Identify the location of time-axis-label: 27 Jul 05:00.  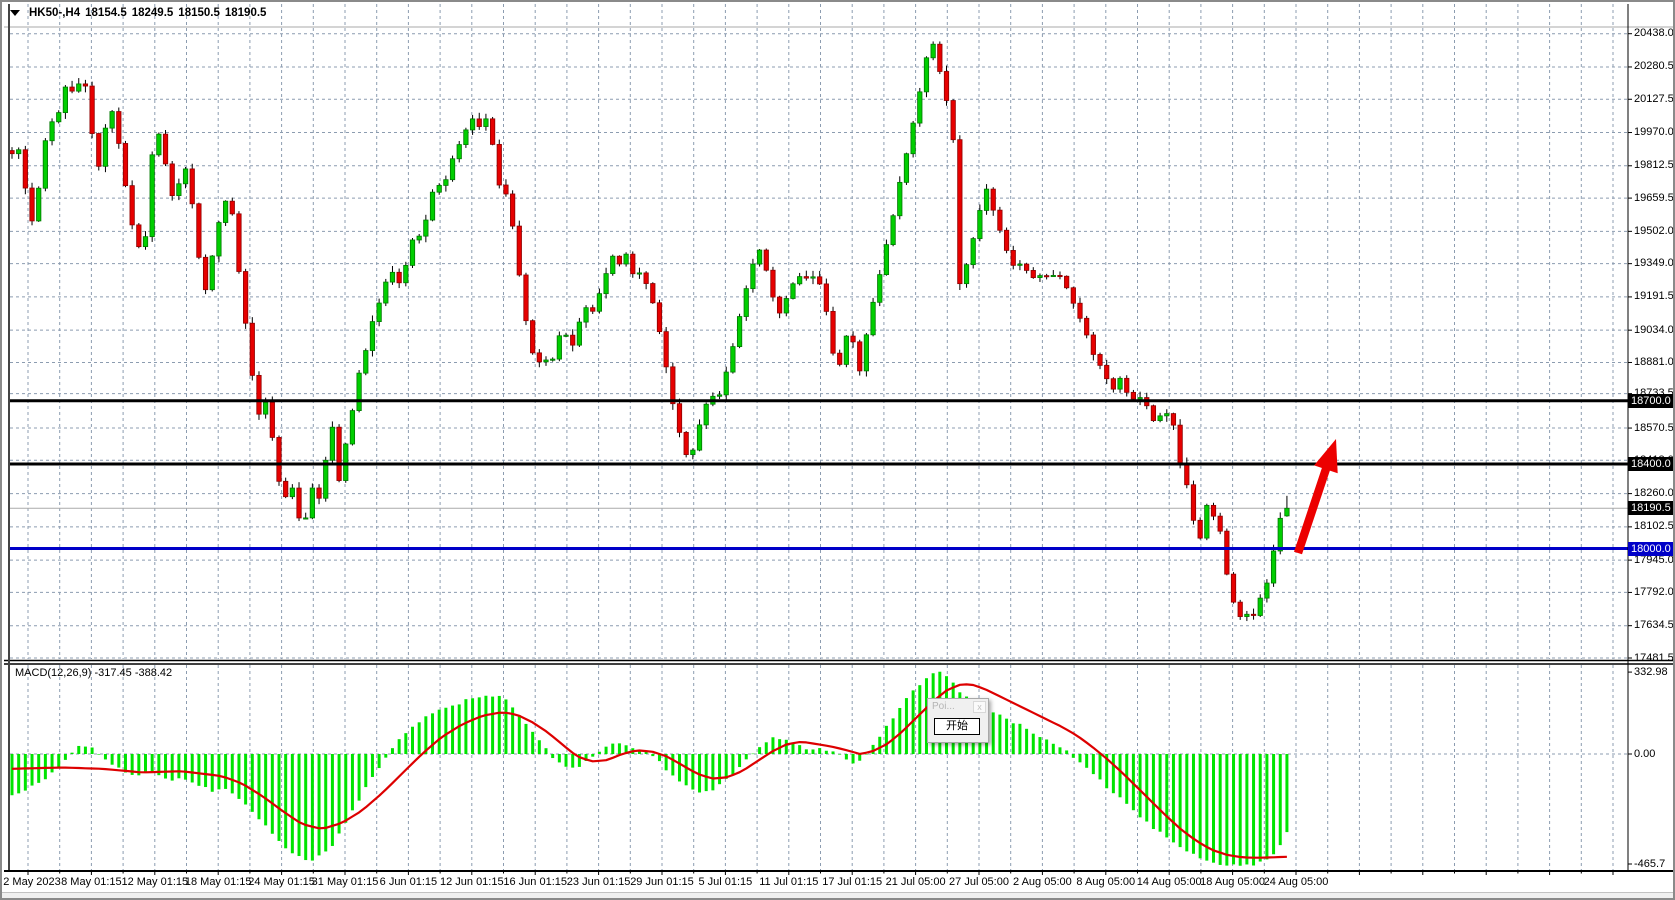
(979, 882).